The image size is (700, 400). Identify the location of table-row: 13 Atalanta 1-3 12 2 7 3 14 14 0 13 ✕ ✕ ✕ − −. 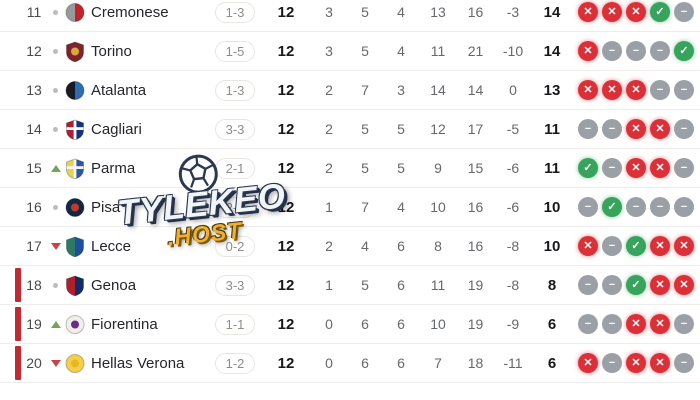
(350, 90).